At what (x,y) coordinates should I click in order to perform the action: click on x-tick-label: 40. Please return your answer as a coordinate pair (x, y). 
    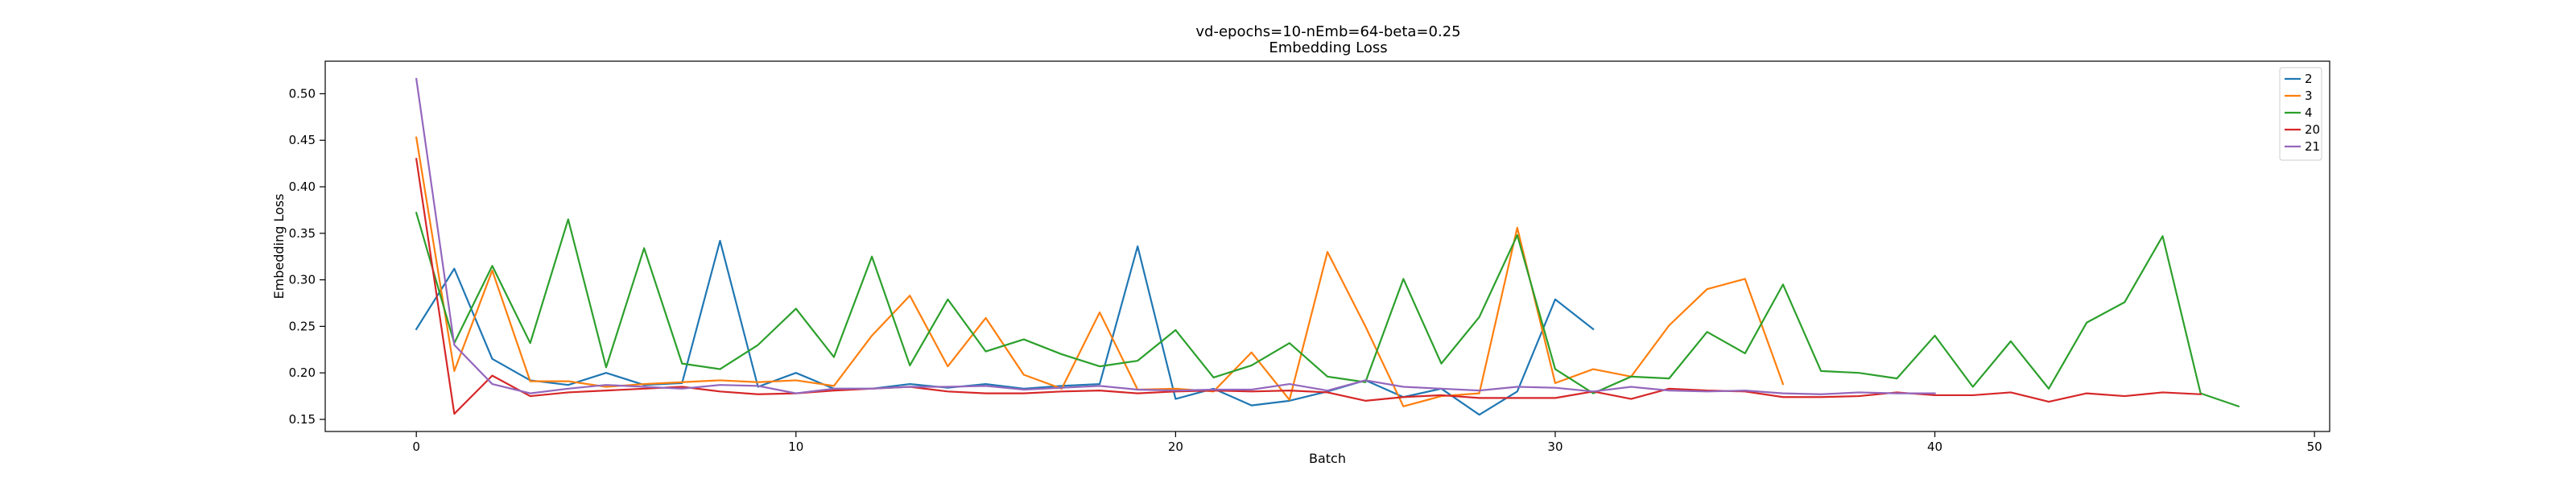
    Looking at the image, I should click on (1934, 447).